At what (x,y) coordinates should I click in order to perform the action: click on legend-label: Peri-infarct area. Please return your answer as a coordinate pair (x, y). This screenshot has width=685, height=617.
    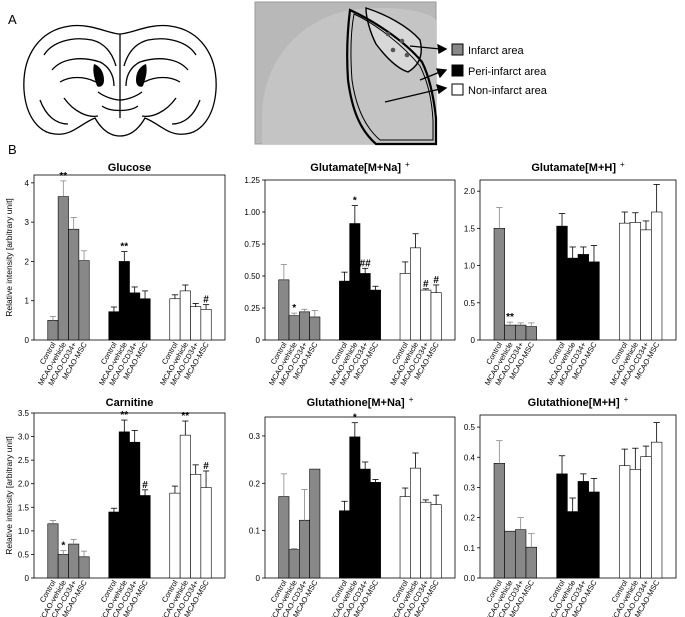
    Looking at the image, I should click on (507, 72).